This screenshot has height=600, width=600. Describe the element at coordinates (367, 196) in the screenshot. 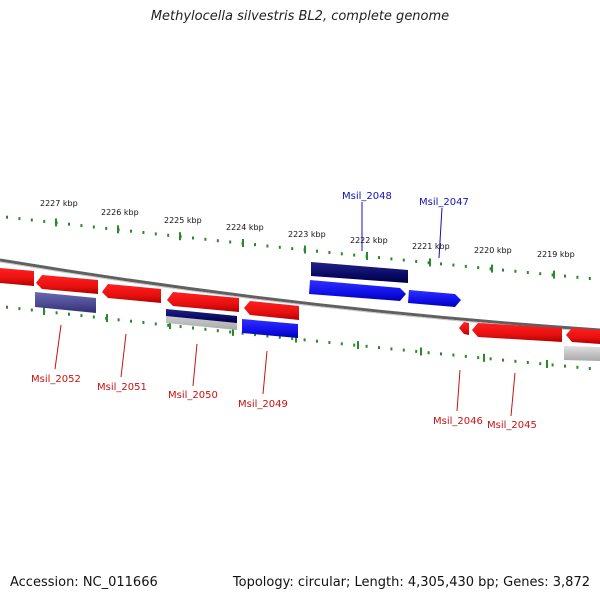

I see `gene-label-msil-2048: Msil_2048` at that location.